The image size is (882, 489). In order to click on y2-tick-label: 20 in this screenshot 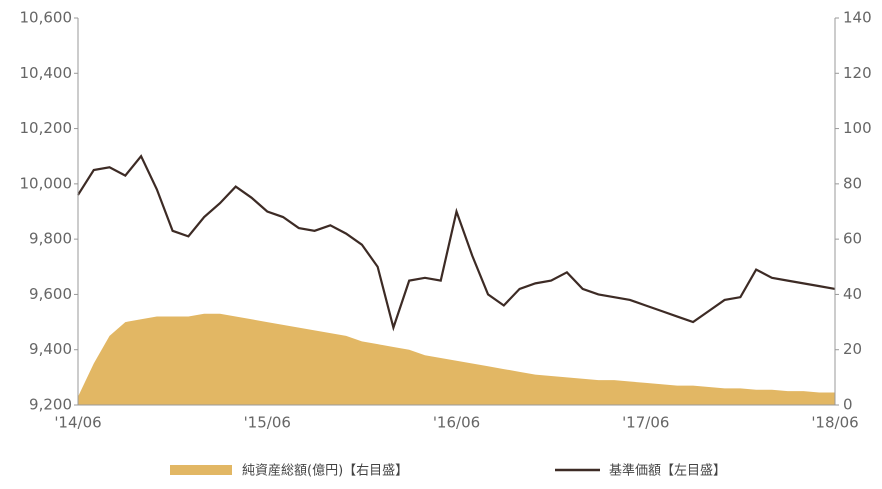, I will do `click(852, 349)`.